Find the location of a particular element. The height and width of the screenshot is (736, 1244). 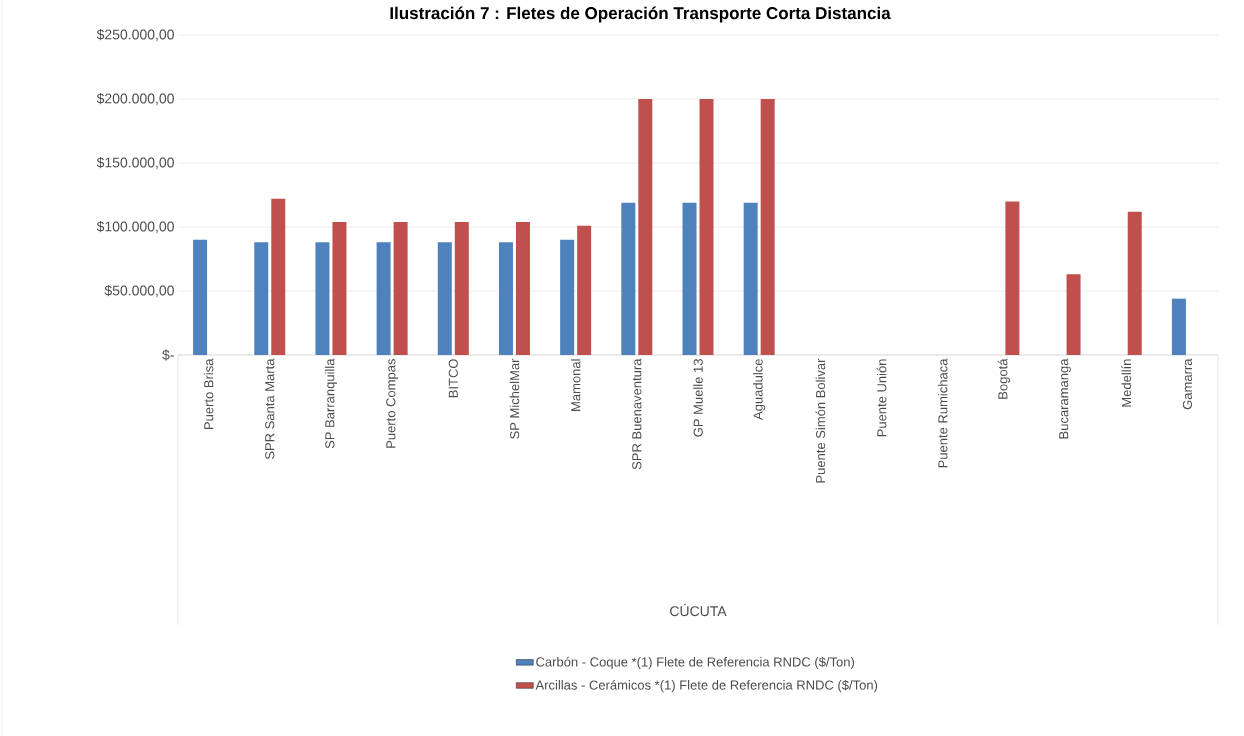

x-tick-label: Puerto Brisa is located at coordinates (208, 393).